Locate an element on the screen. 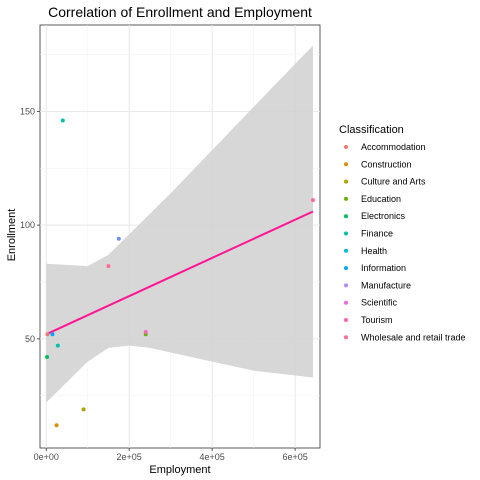 This screenshot has height=480, width=480. y-tick-label: 150 is located at coordinates (27, 111).